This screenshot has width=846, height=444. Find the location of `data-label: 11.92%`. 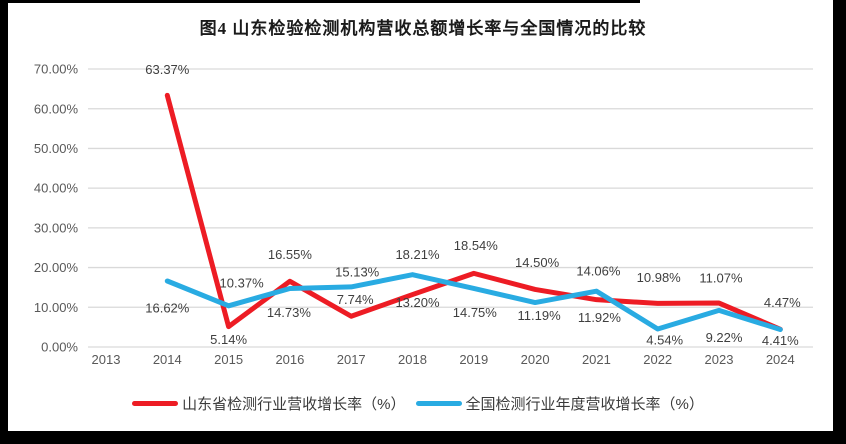

data-label: 11.92% is located at coordinates (600, 317).